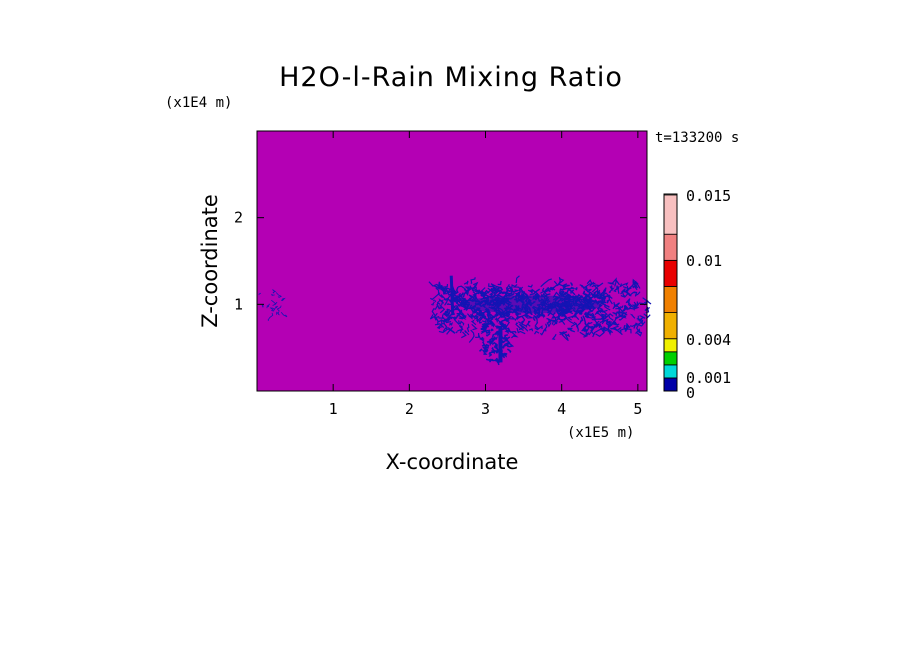 Image resolution: width=904 pixels, height=654 pixels. I want to click on x-tick-label: 1, so click(333, 409).